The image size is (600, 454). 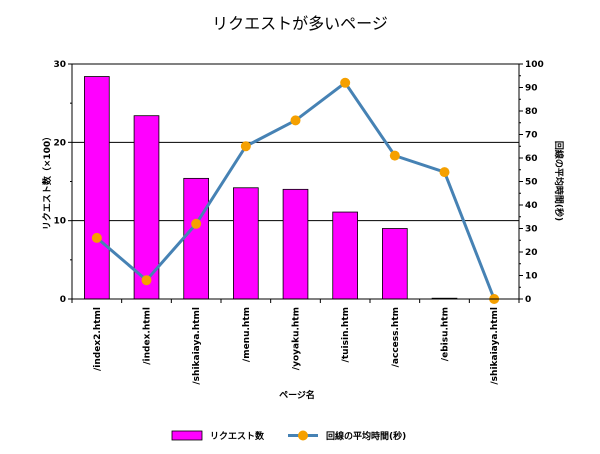 I want to click on x-tick-label: /access.htm, so click(x=396, y=337).